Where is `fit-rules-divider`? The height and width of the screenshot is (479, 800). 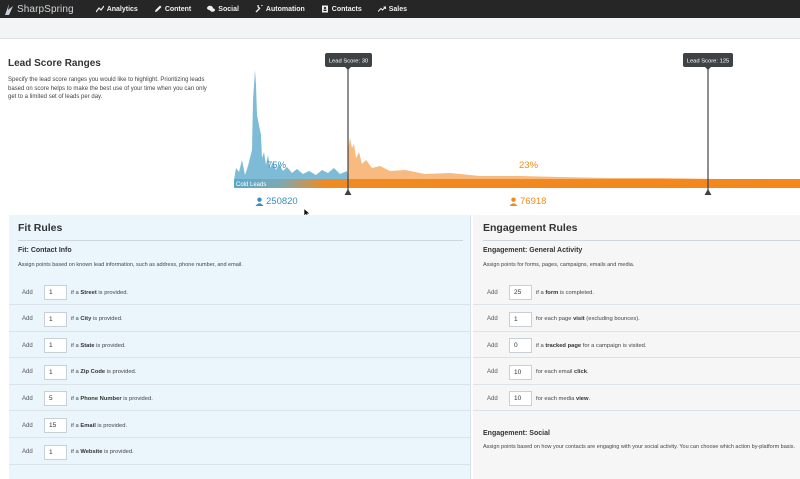
fit-rules-divider is located at coordinates (240, 240).